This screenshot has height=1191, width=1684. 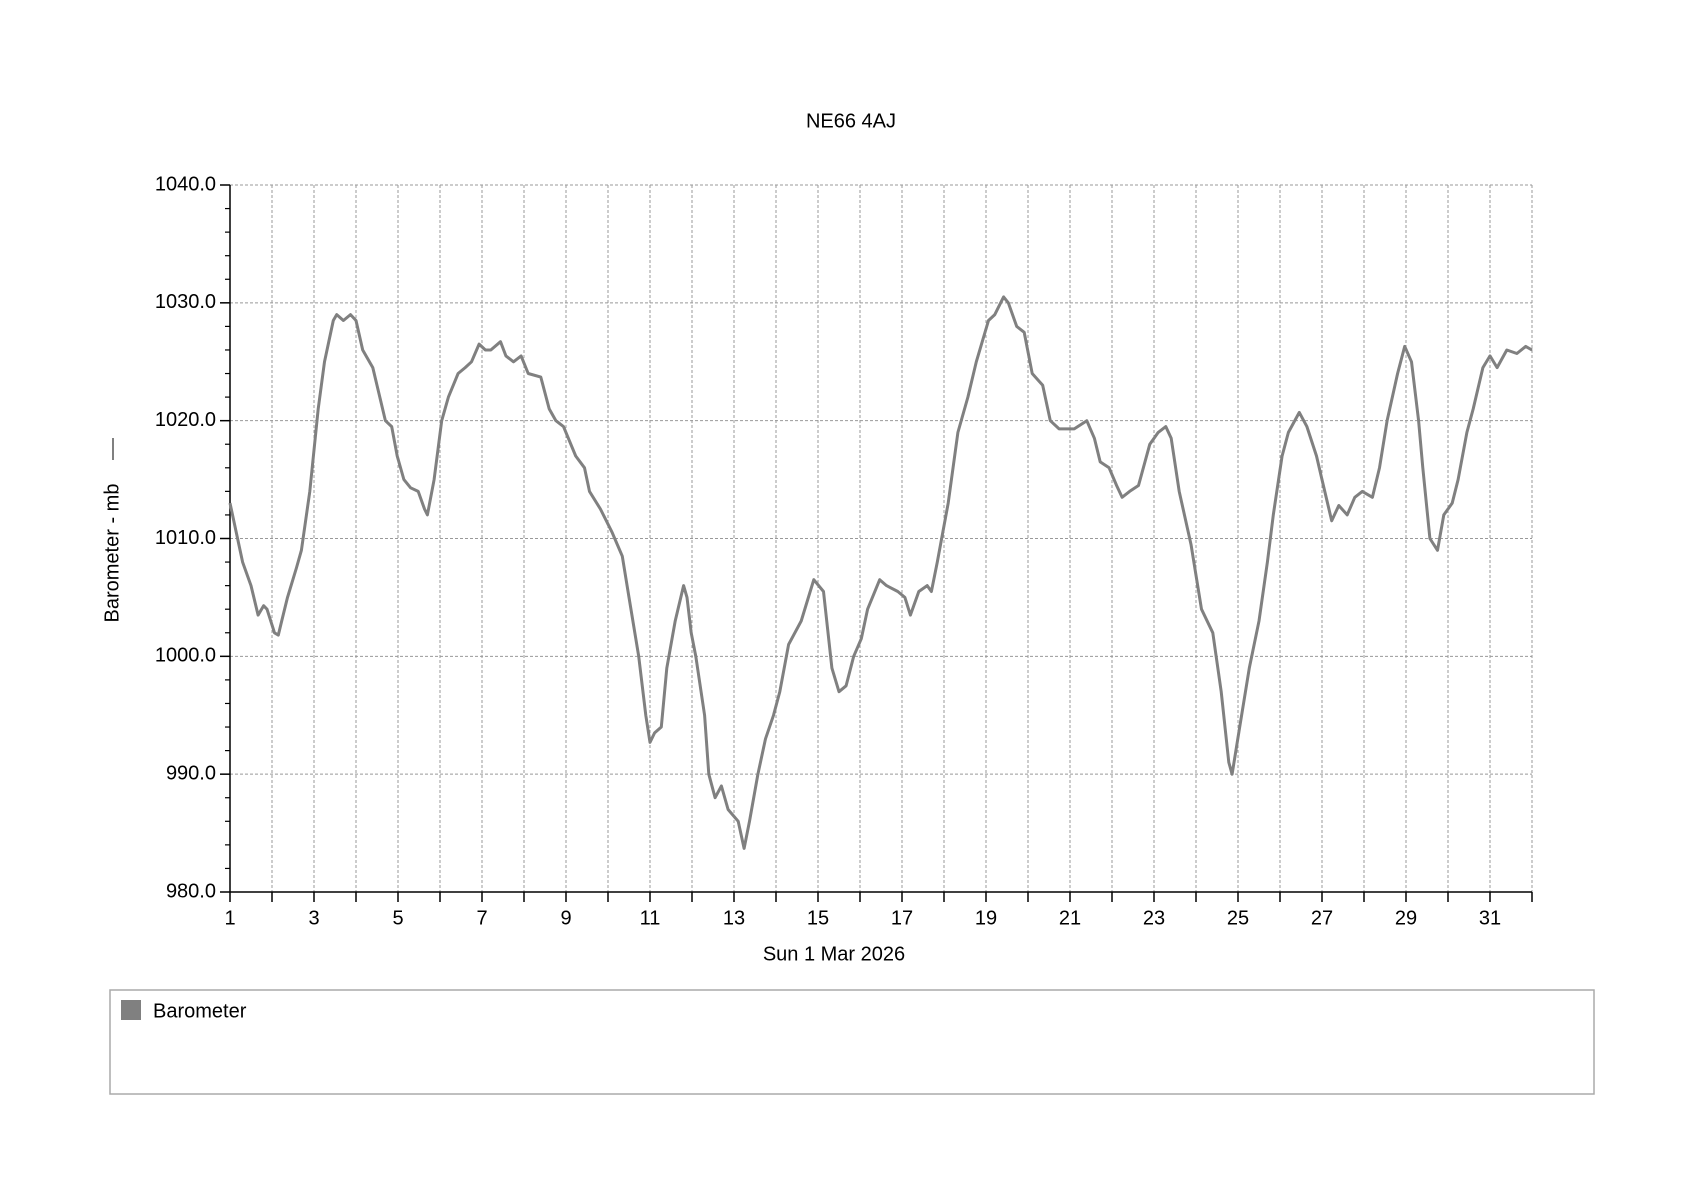 I want to click on legend-box, so click(x=852, y=1042).